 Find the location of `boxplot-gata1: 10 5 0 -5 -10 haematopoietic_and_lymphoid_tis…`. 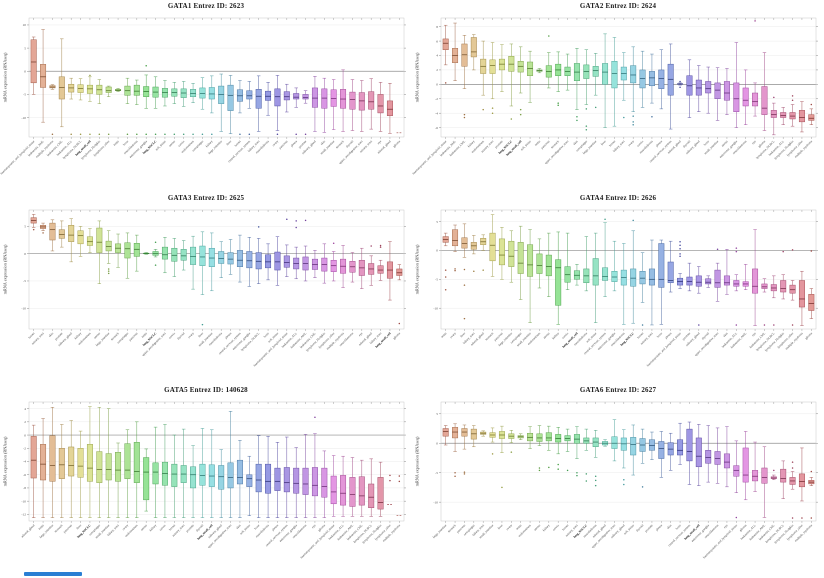

boxplot-gata1: 10 5 0 -5 -10 haematopoietic_and_lymphoid_tis… is located at coordinates (203, 96).